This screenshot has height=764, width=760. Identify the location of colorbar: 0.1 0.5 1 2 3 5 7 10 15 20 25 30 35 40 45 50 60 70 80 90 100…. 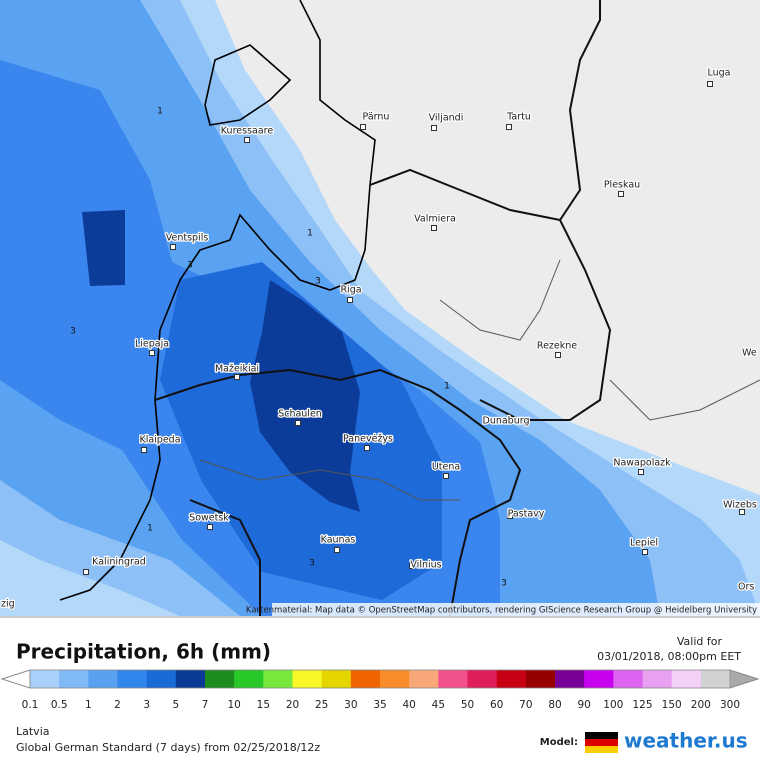
(380, 690).